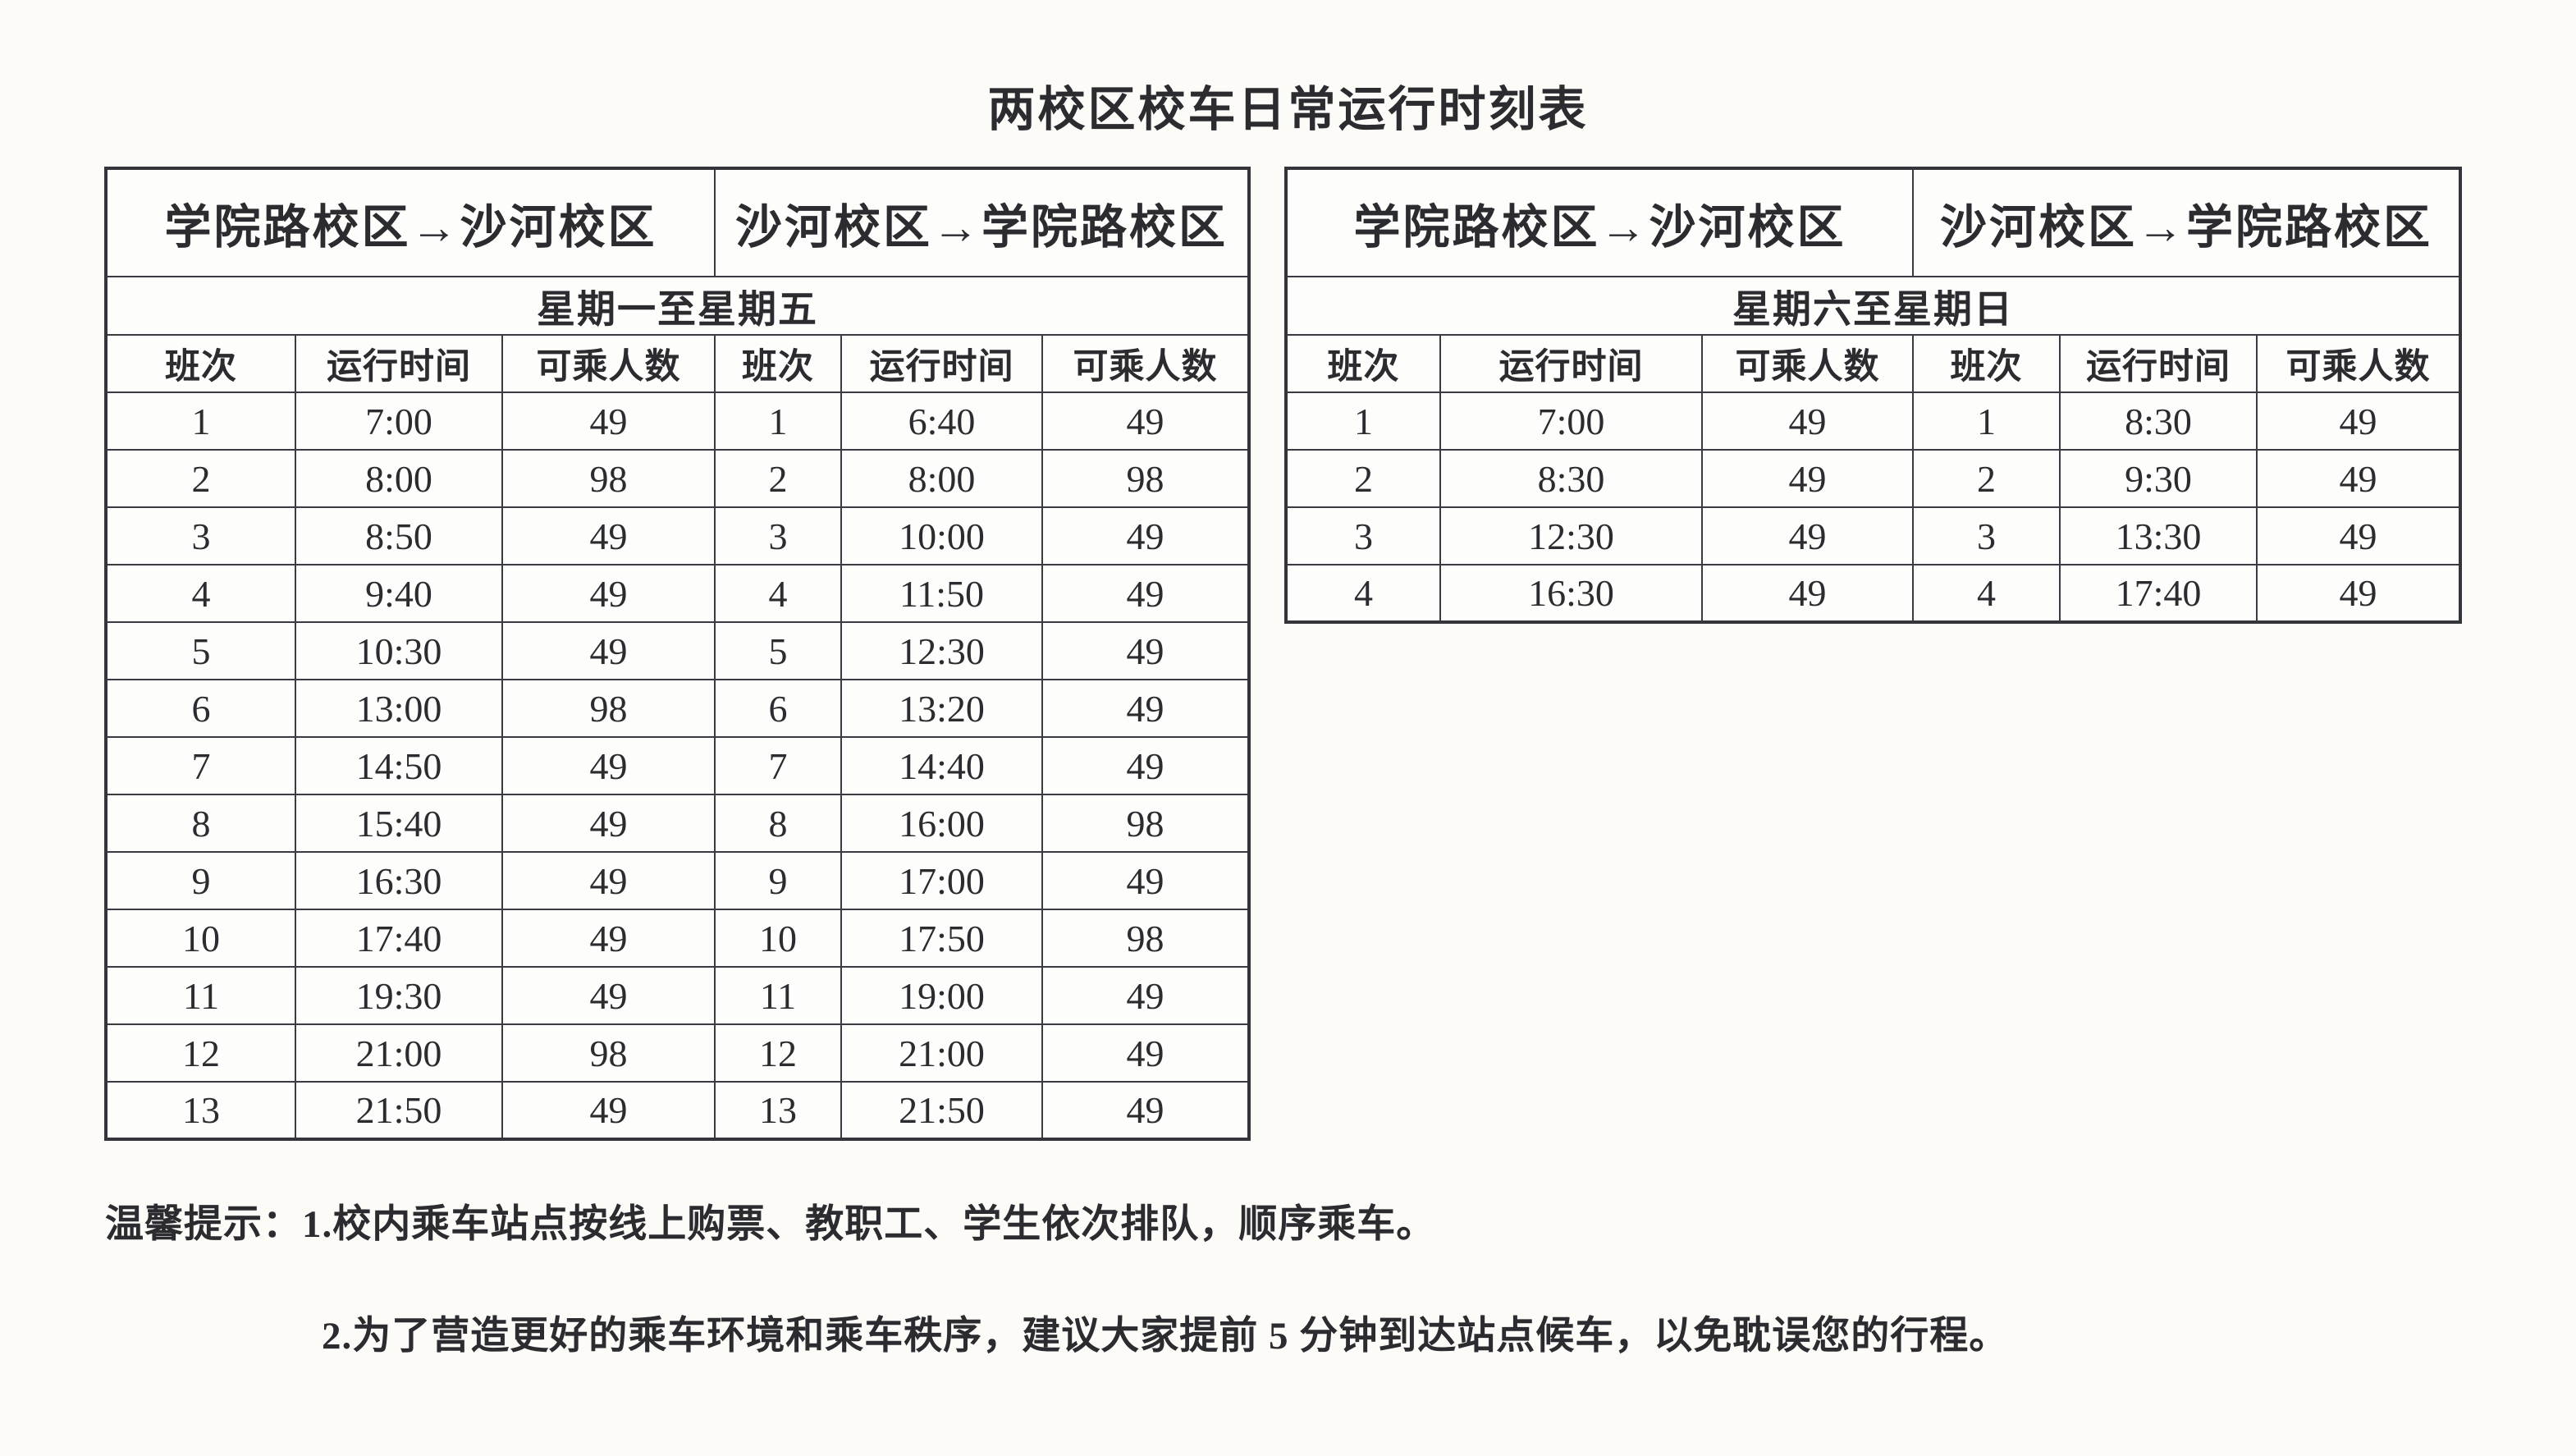  Describe the element at coordinates (399, 650) in the screenshot. I see `table-cell: 10:30` at that location.